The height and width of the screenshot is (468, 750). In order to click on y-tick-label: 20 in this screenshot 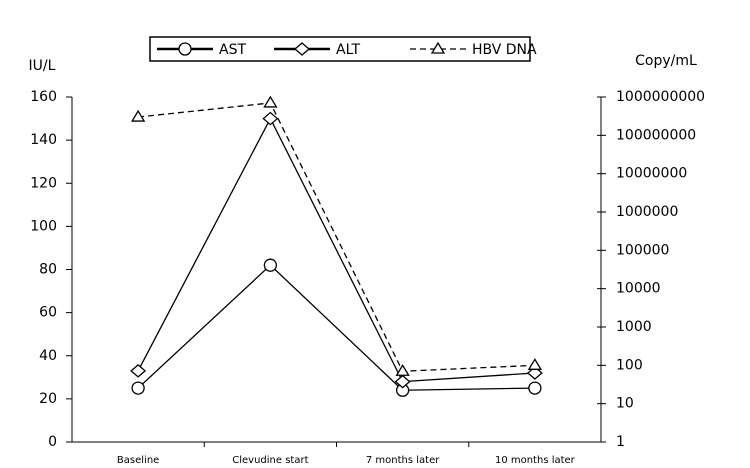, I will do `click(48, 399)`.